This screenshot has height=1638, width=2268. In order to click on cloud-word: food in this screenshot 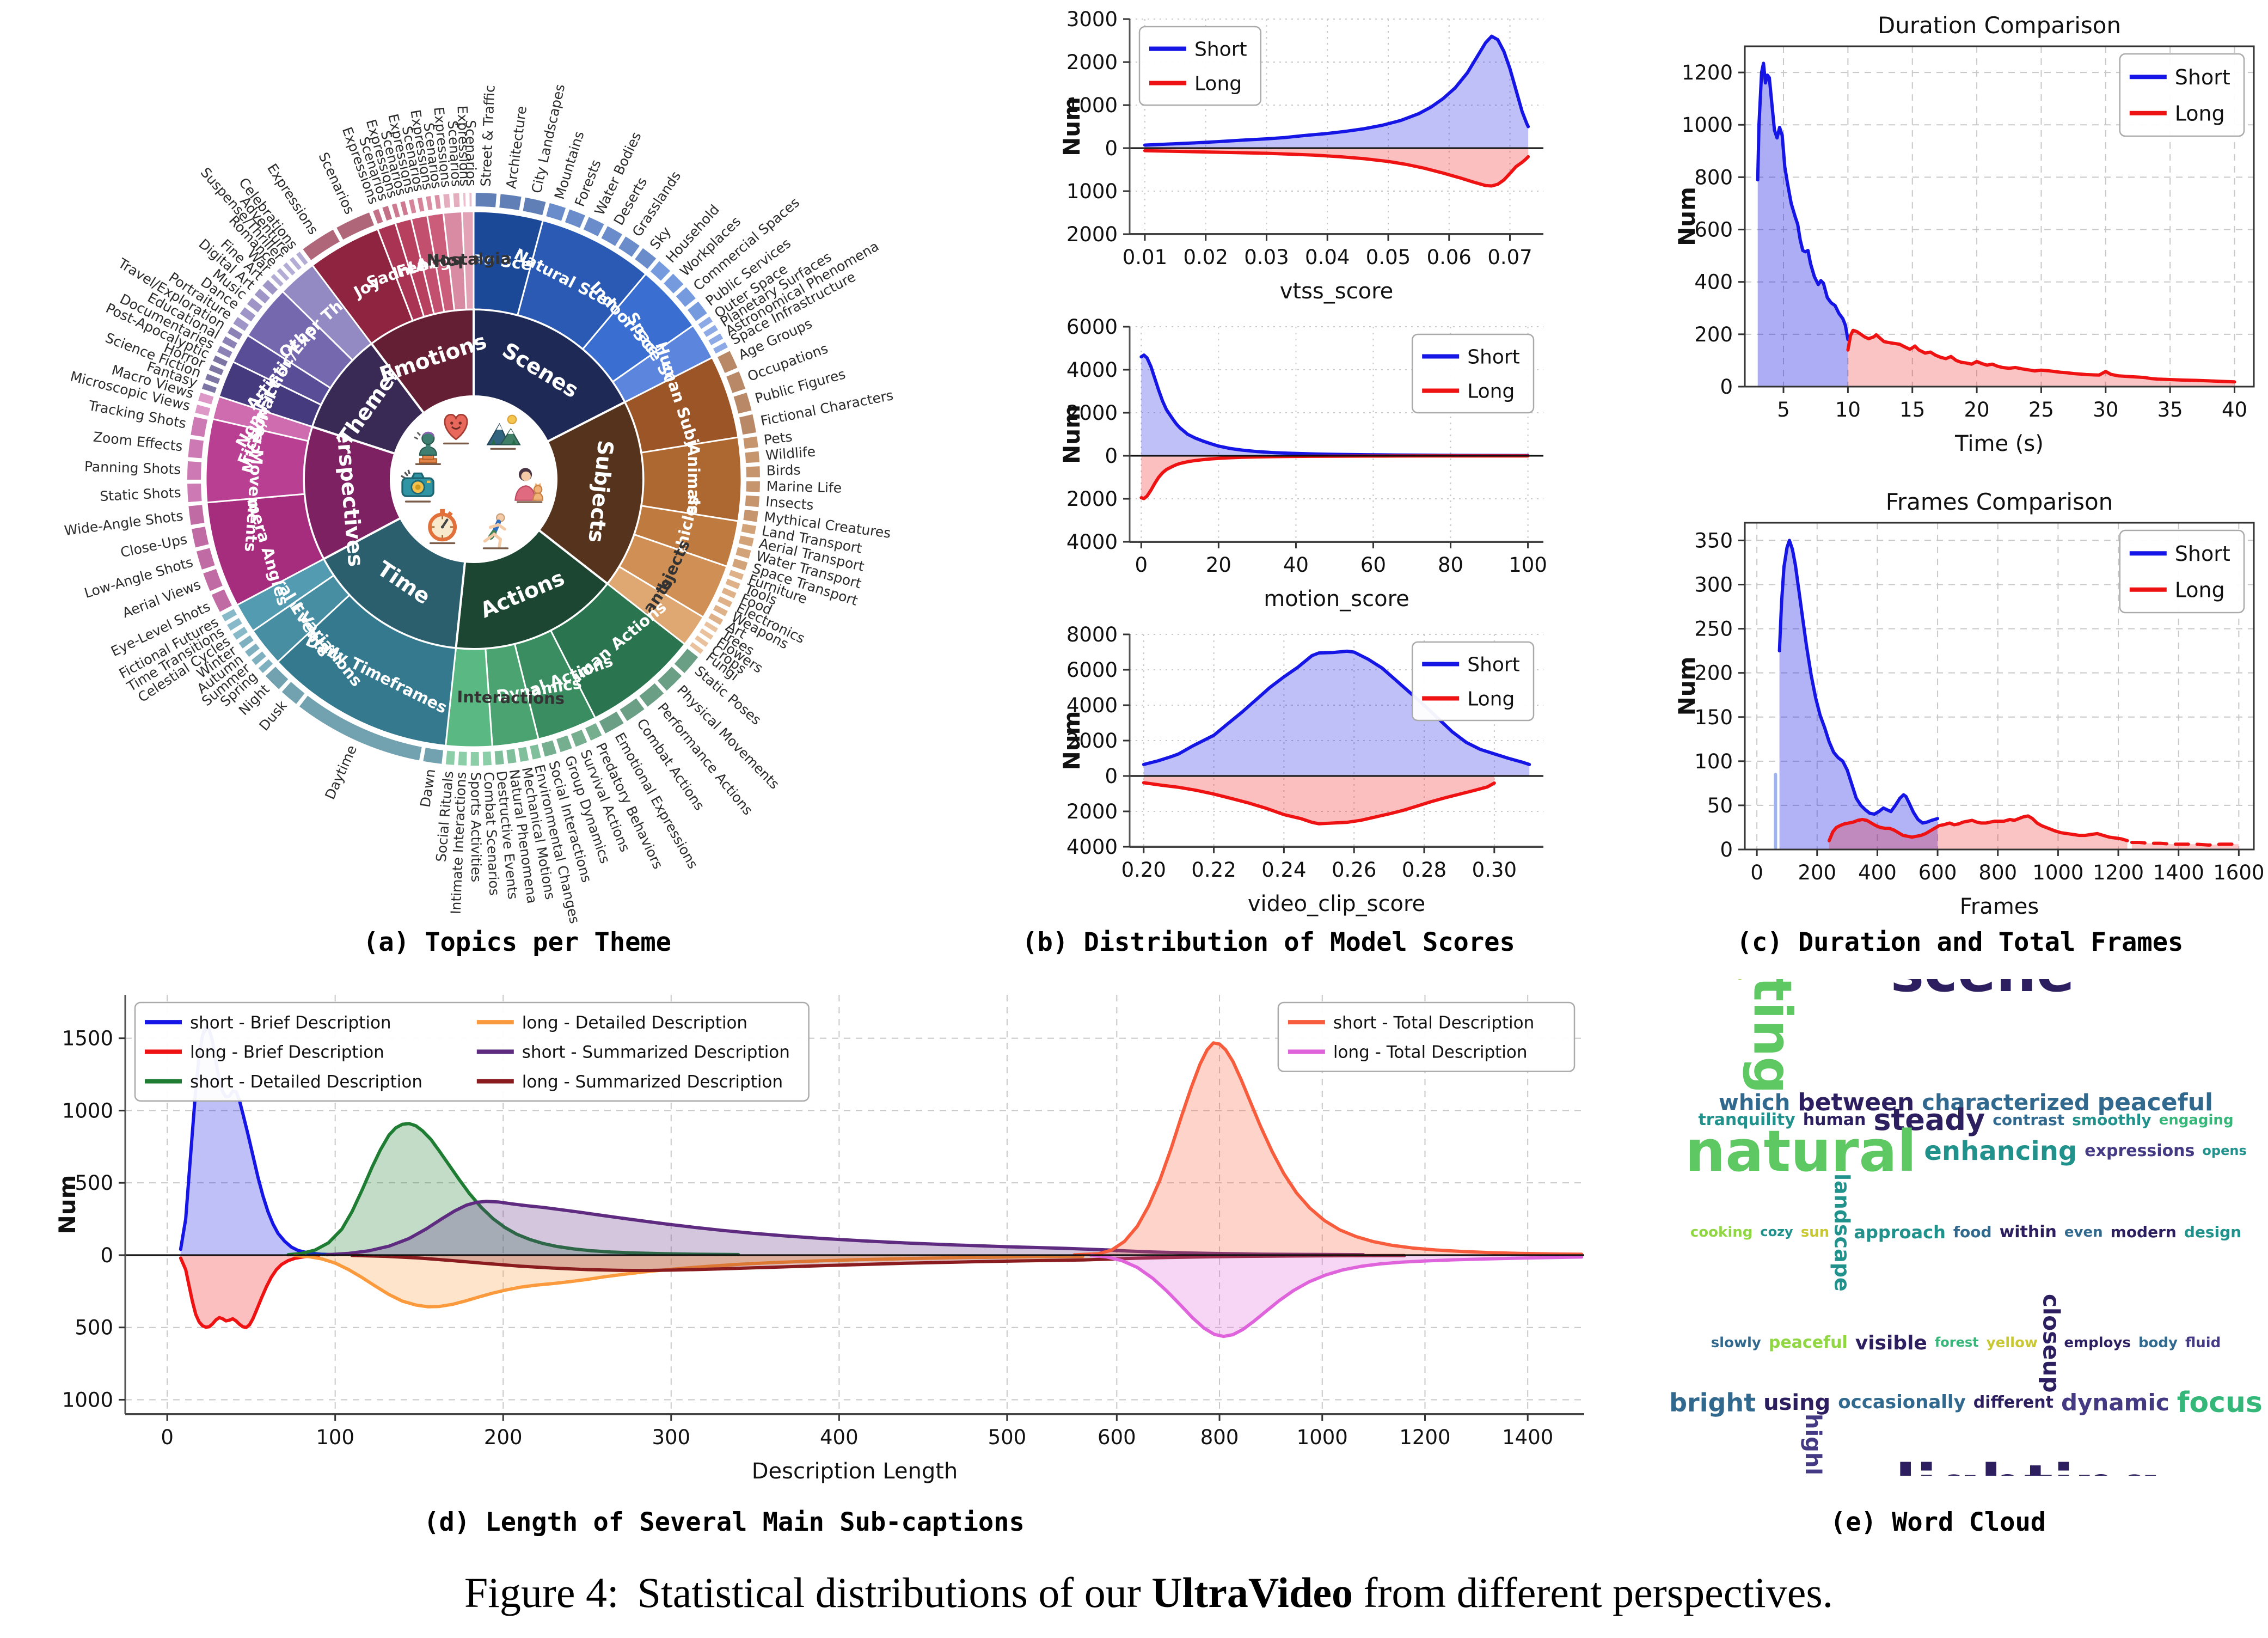, I will do `click(1972, 1232)`.